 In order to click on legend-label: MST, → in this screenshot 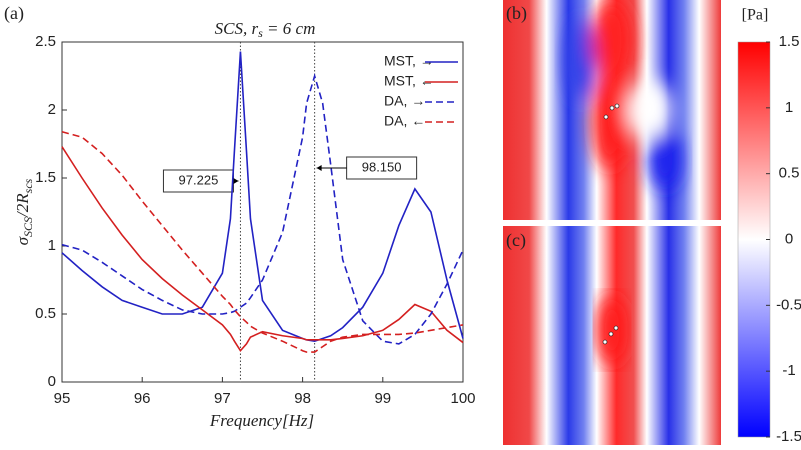, I will do `click(409, 61)`.